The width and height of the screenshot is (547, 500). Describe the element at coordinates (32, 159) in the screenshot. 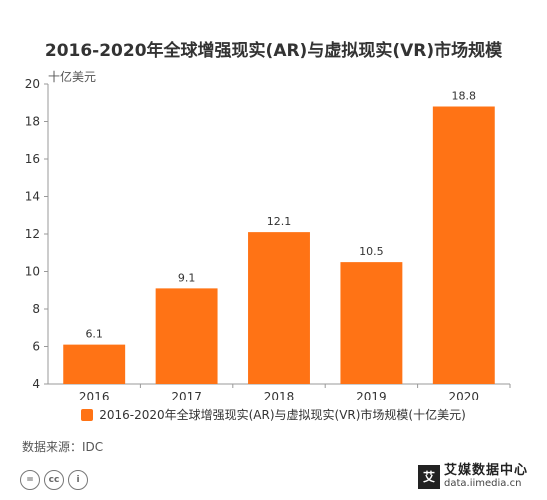

I see `y-tick-label: 16` at that location.